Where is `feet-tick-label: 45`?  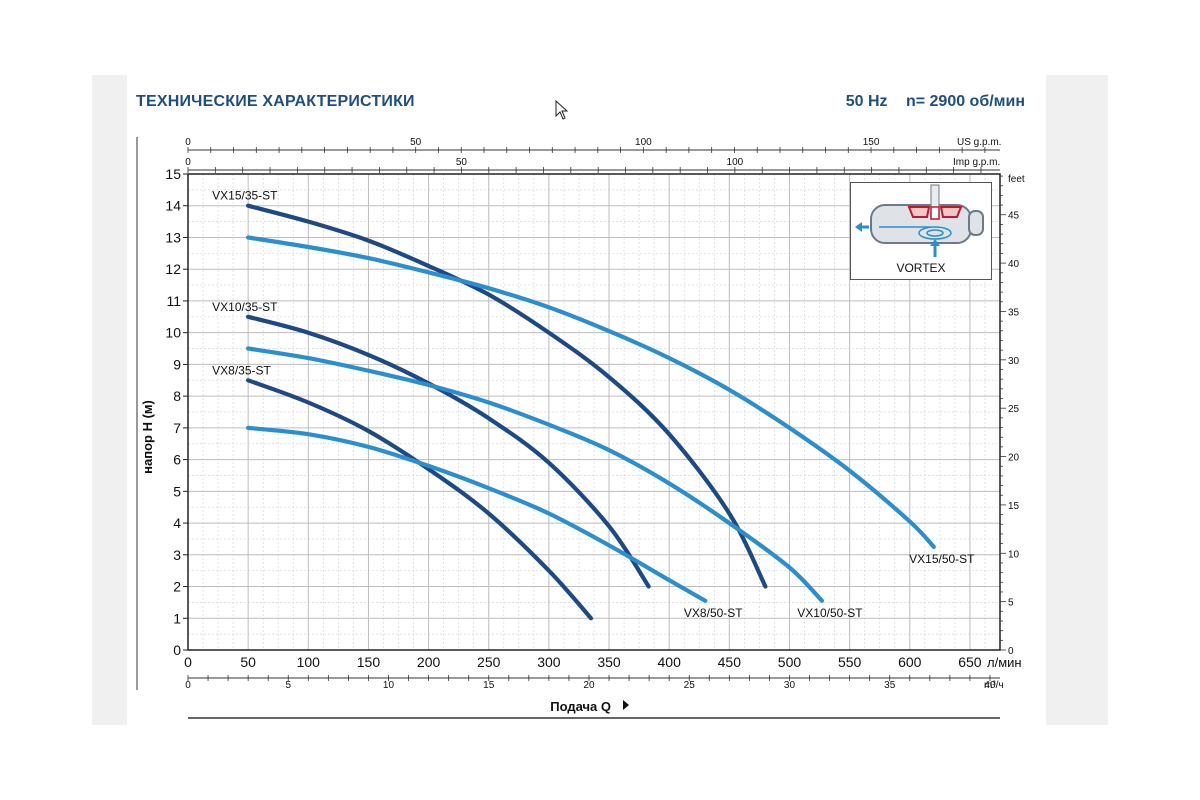
feet-tick-label: 45 is located at coordinates (1014, 216).